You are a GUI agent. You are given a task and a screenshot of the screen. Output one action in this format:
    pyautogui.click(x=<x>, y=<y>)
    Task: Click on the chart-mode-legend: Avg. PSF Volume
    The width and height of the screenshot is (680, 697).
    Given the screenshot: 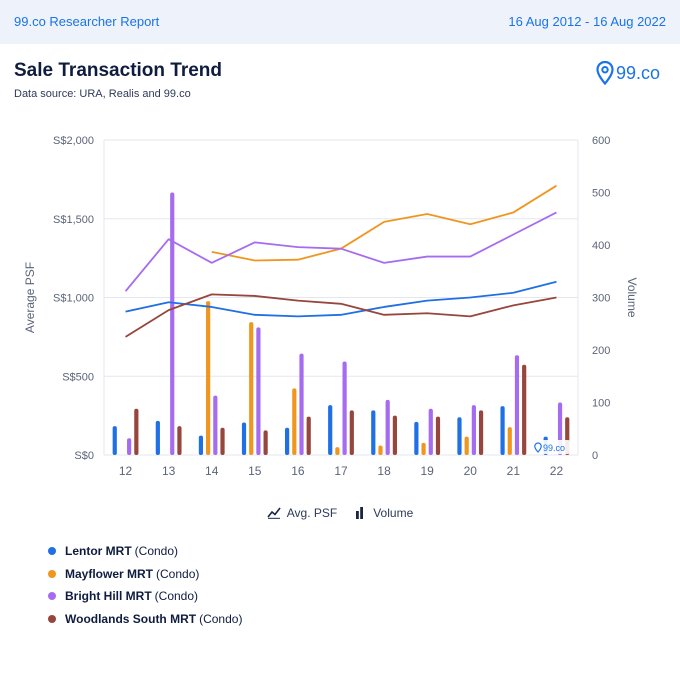 What is the action you would take?
    pyautogui.click(x=340, y=513)
    